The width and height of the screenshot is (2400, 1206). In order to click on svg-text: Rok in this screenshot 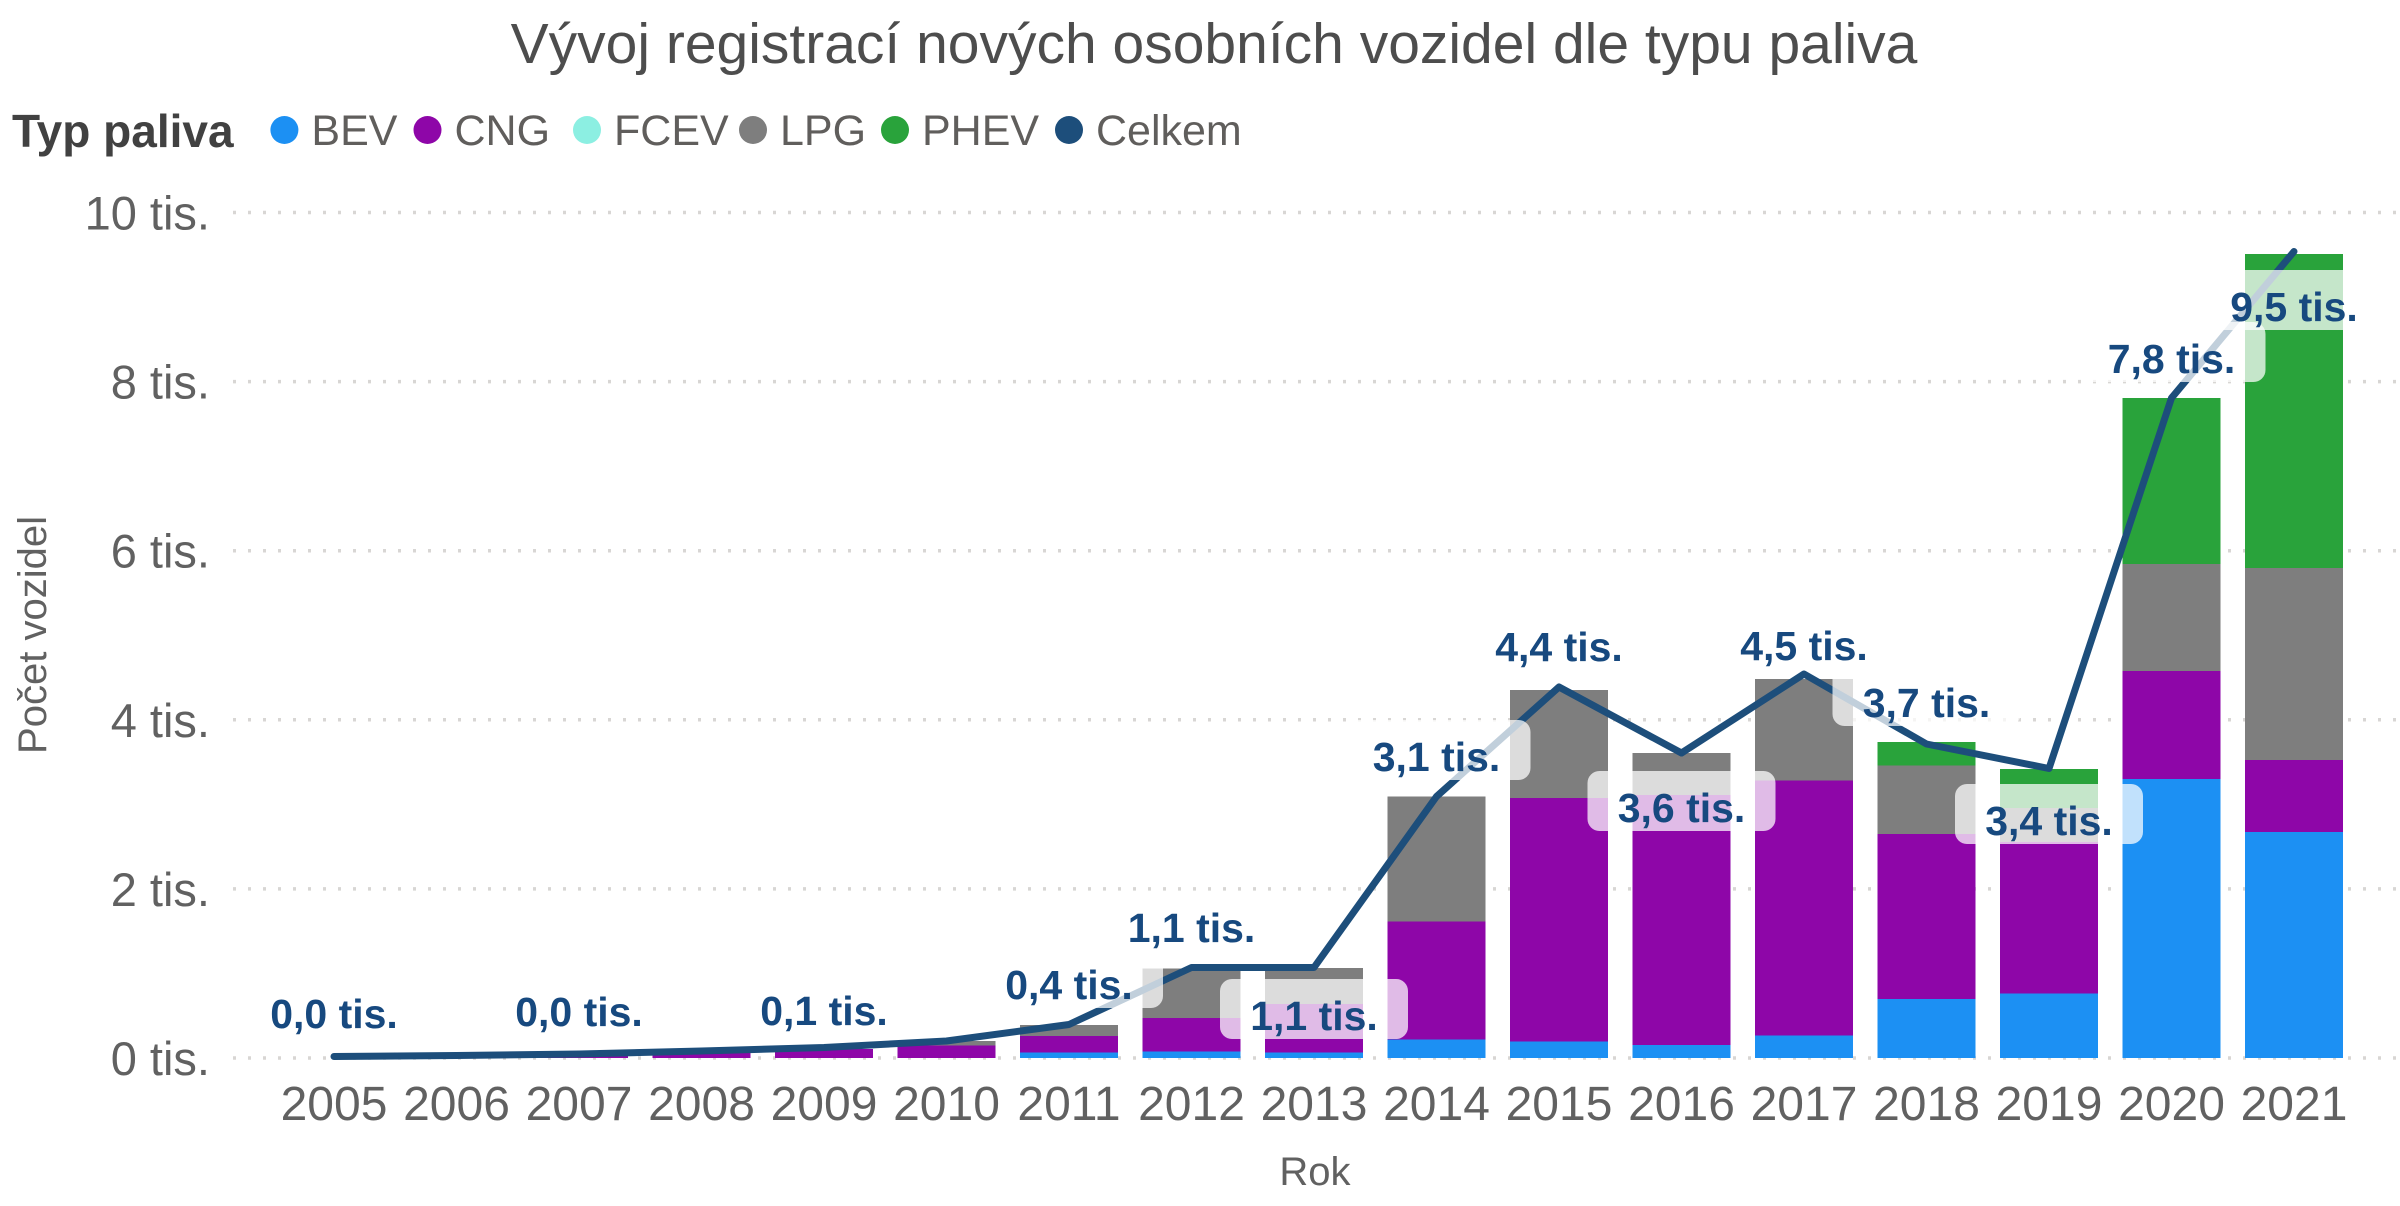, I will do `click(1315, 1172)`.